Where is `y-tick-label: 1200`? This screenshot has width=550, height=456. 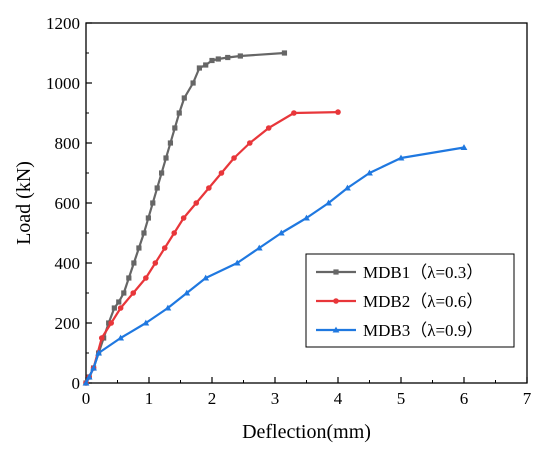
y-tick-label: 1200 is located at coordinates (63, 23).